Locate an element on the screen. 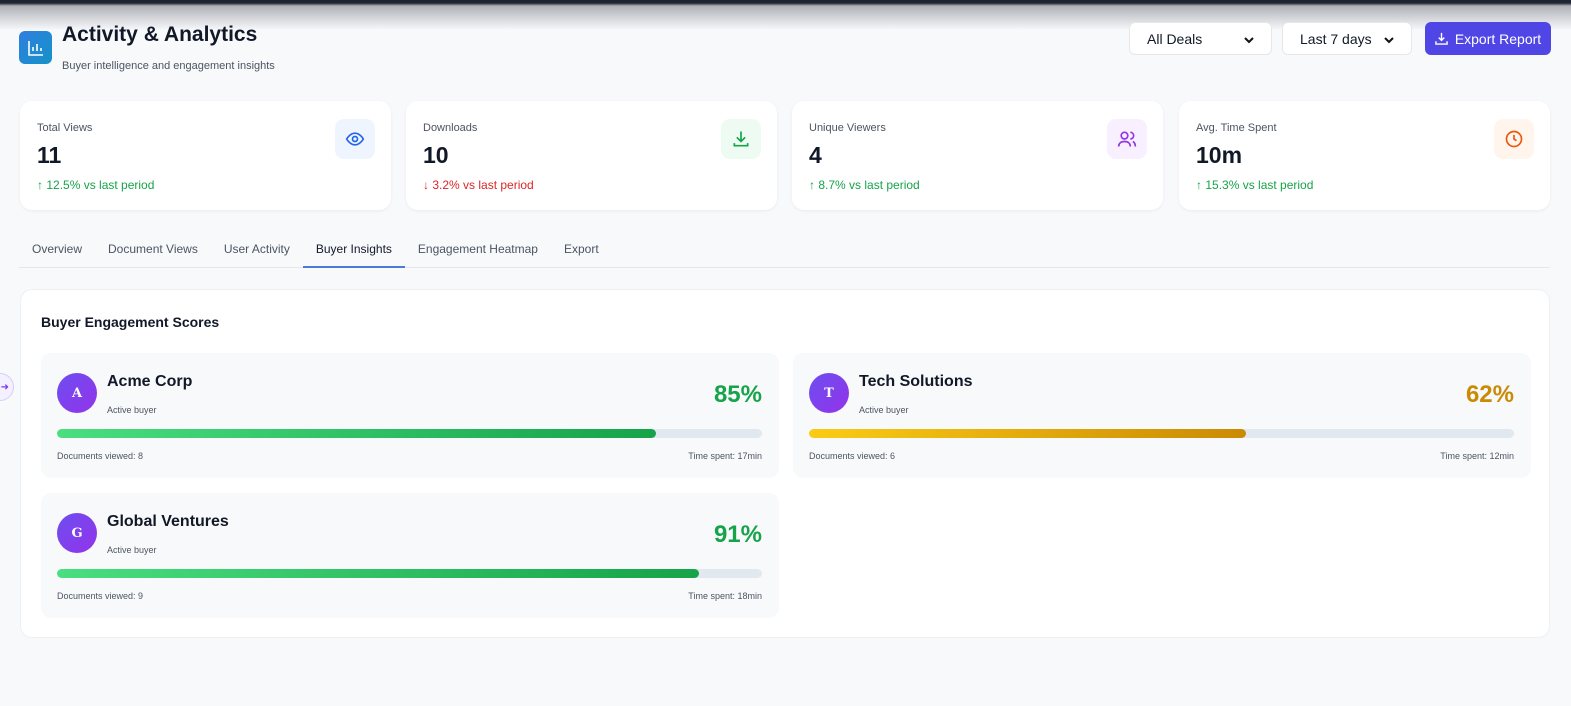 This screenshot has height=706, width=1571. time-spent: Time spent: 17min is located at coordinates (725, 456).